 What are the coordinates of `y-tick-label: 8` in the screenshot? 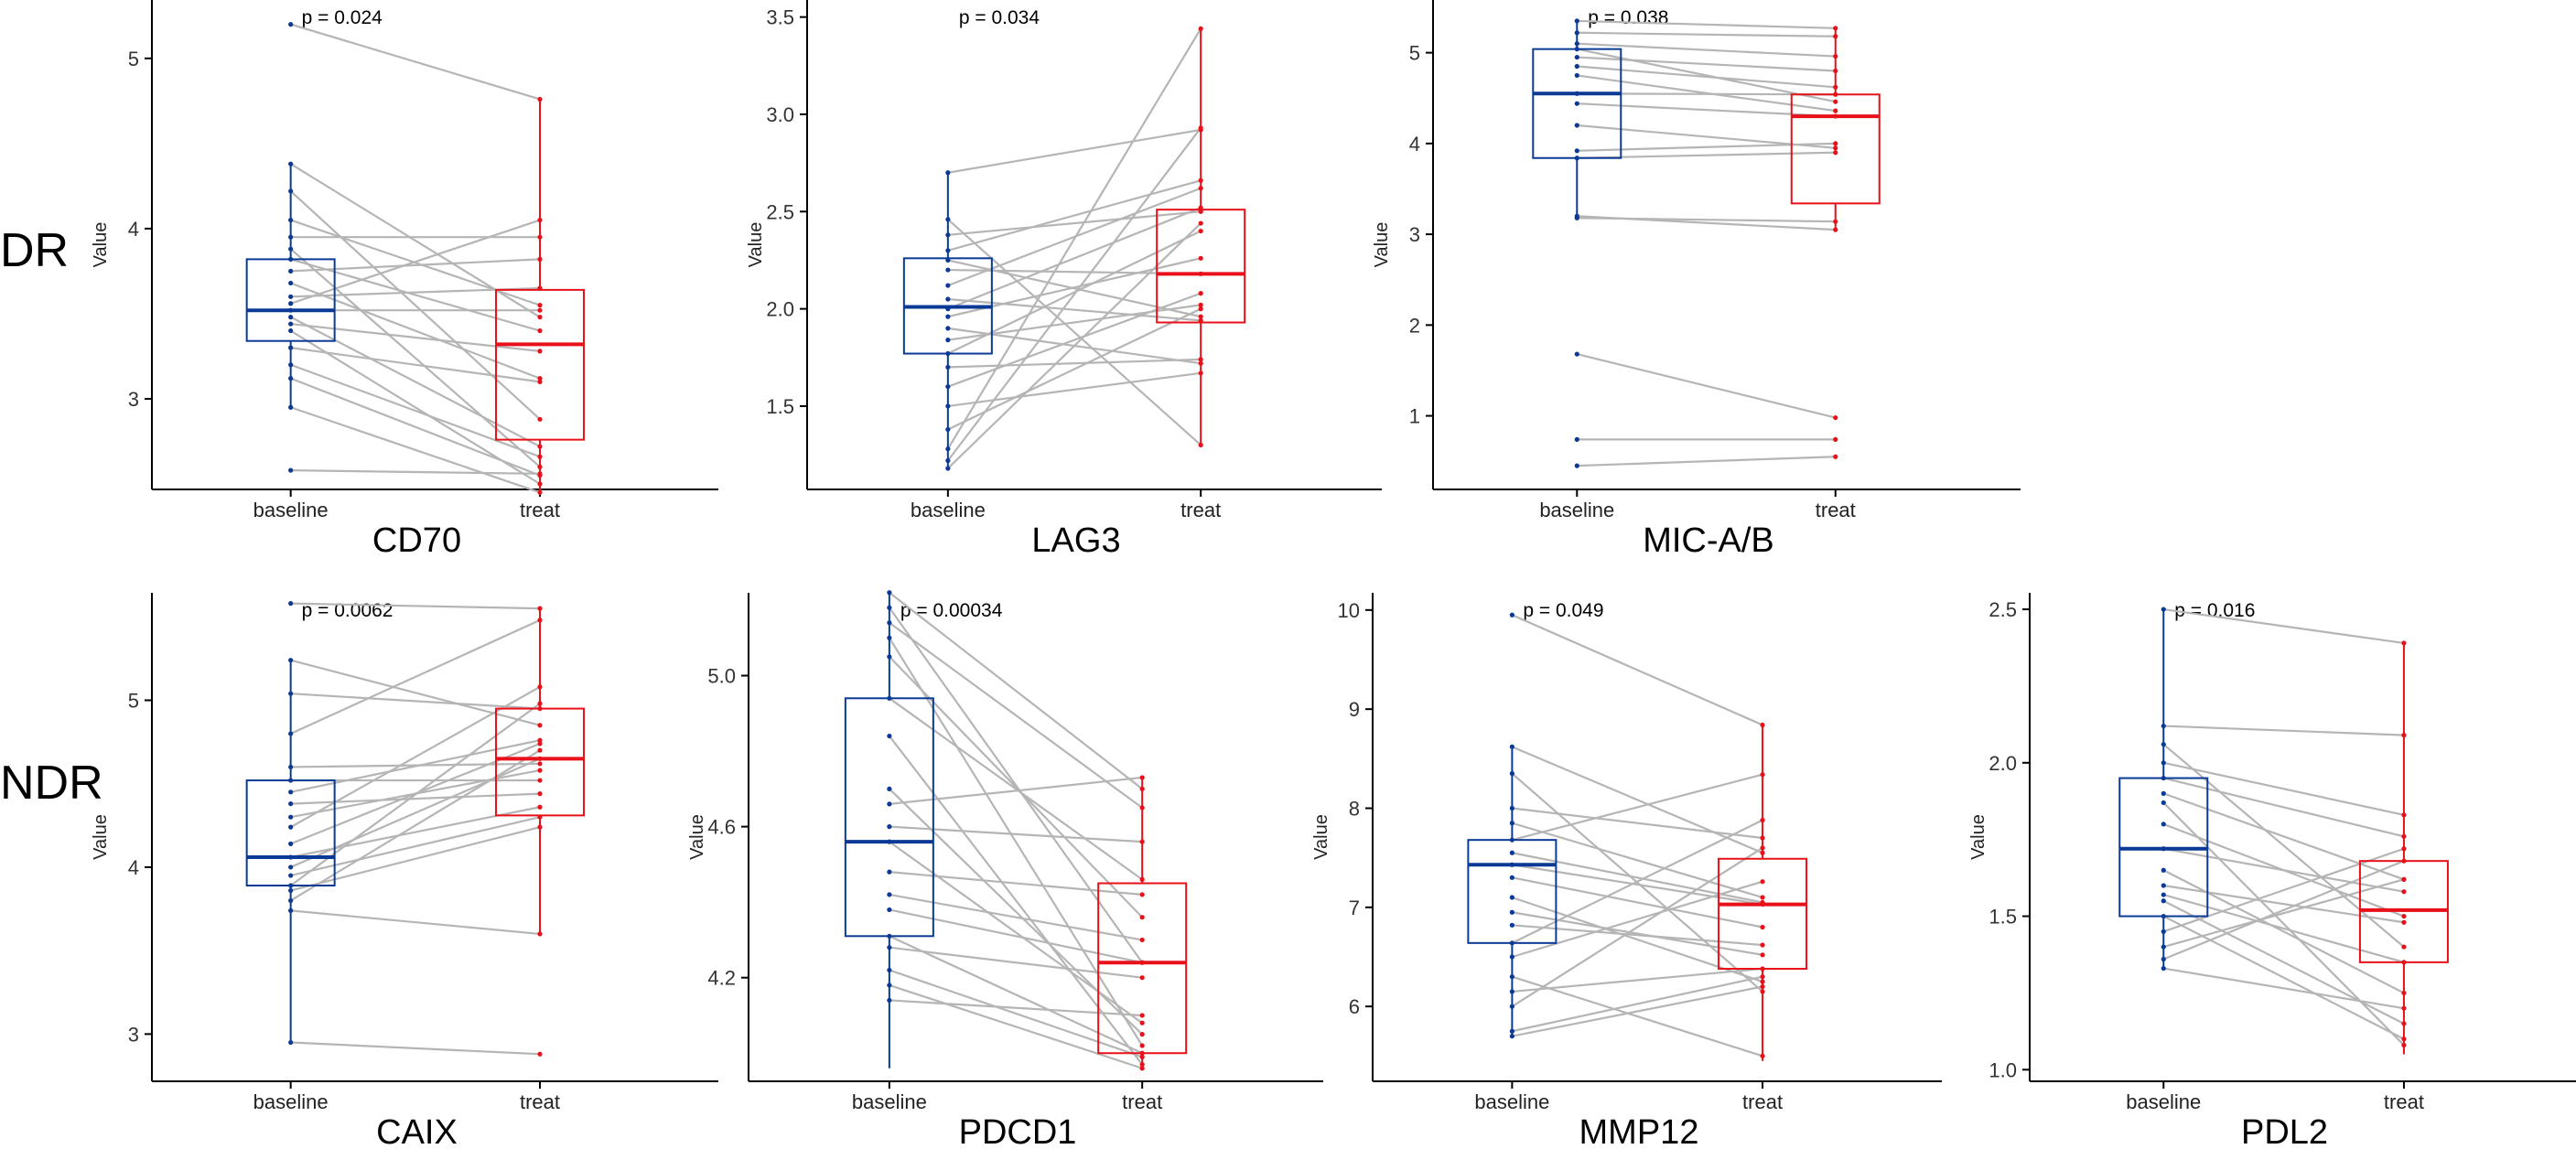 It's located at (1354, 810).